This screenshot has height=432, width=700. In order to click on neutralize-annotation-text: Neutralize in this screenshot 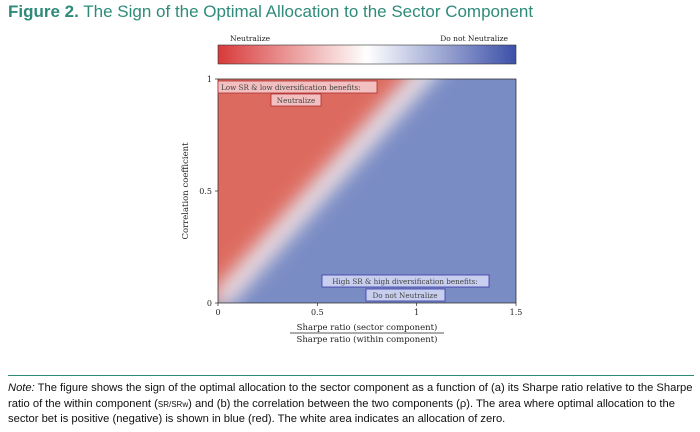, I will do `click(296, 100)`.